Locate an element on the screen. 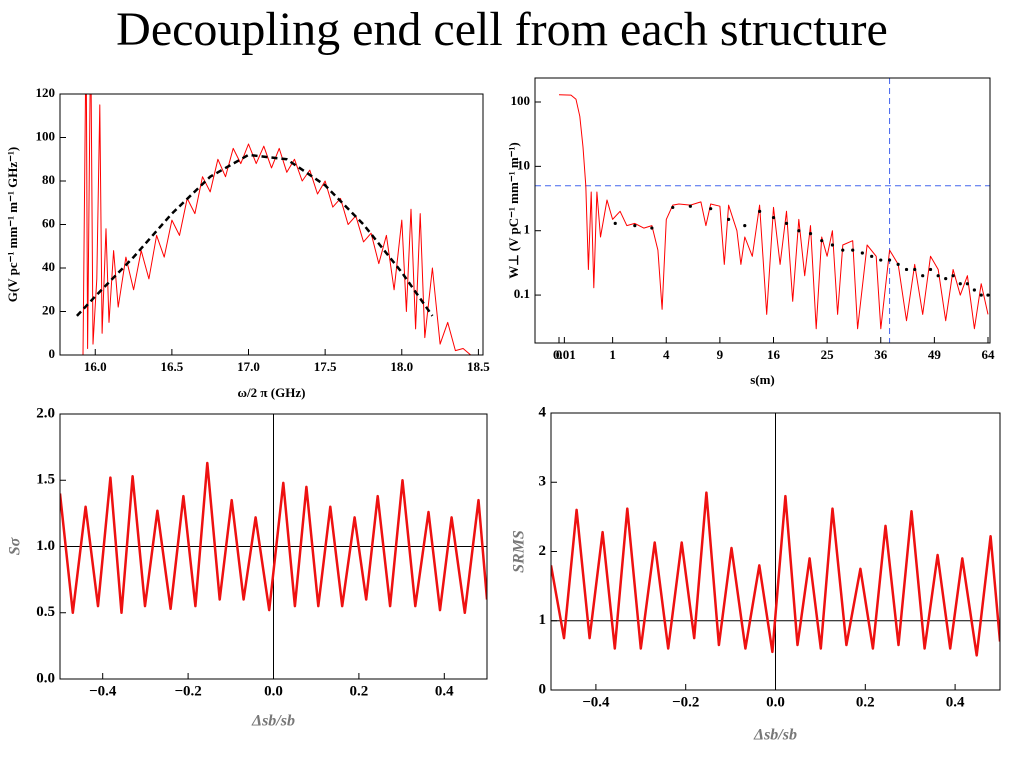 This screenshot has height=768, width=1024. y-tick-label: 120 is located at coordinates (46, 92).